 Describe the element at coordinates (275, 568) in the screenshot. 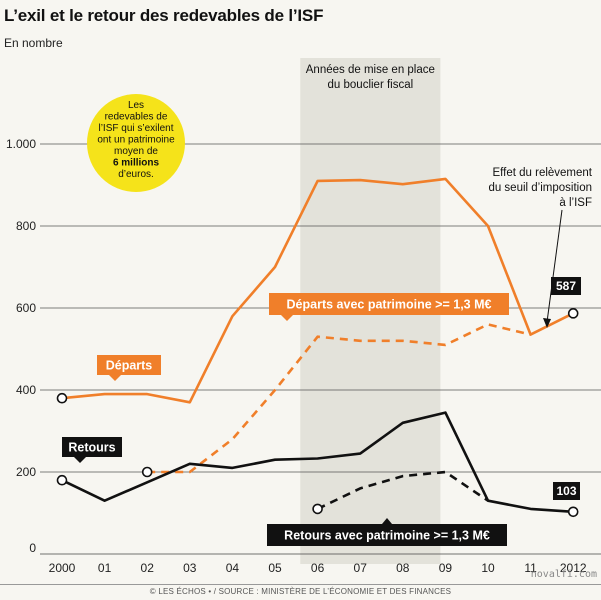

I see `x-tick-label: 05` at that location.